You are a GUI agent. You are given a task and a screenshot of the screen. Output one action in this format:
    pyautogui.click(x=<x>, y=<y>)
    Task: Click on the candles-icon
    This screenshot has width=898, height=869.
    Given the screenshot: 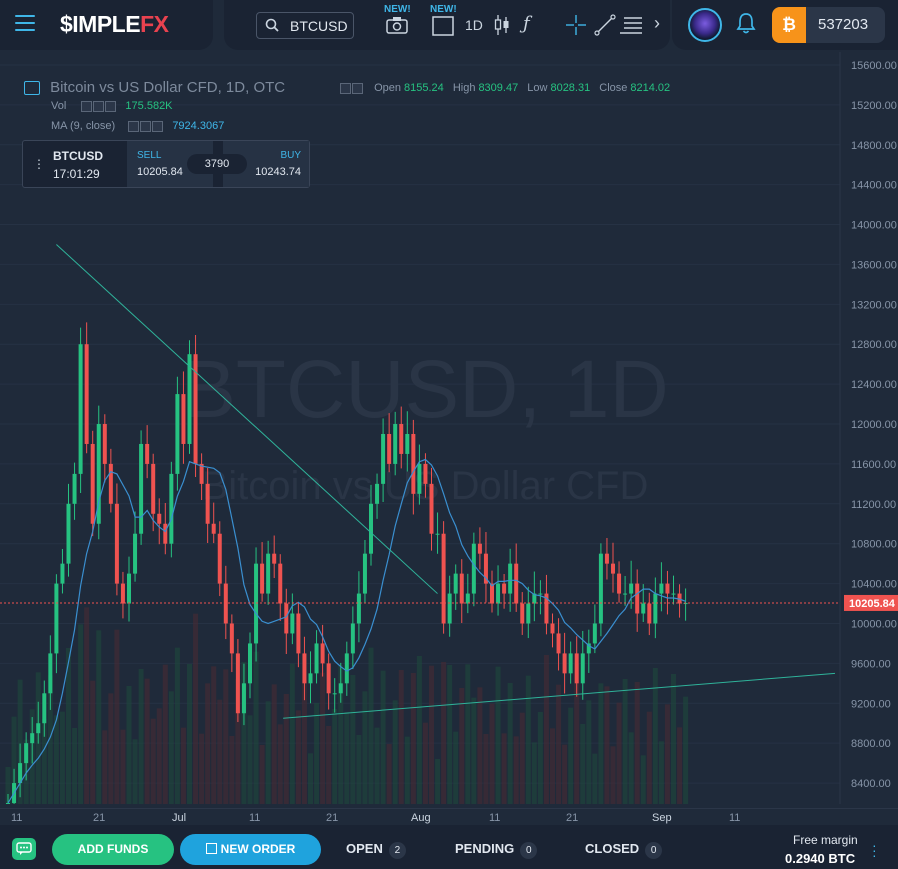 What is the action you would take?
    pyautogui.click(x=502, y=25)
    